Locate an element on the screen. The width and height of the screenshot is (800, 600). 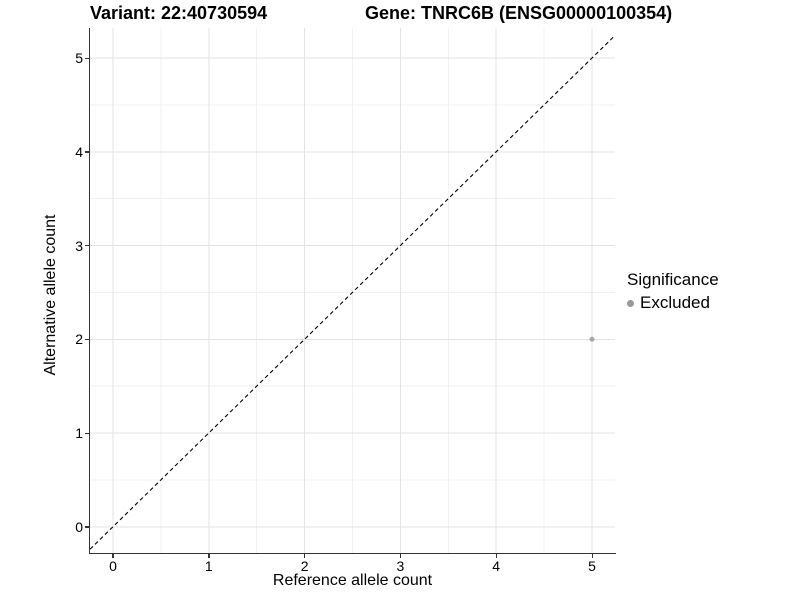
y-tick-label: 4 is located at coordinates (79, 151).